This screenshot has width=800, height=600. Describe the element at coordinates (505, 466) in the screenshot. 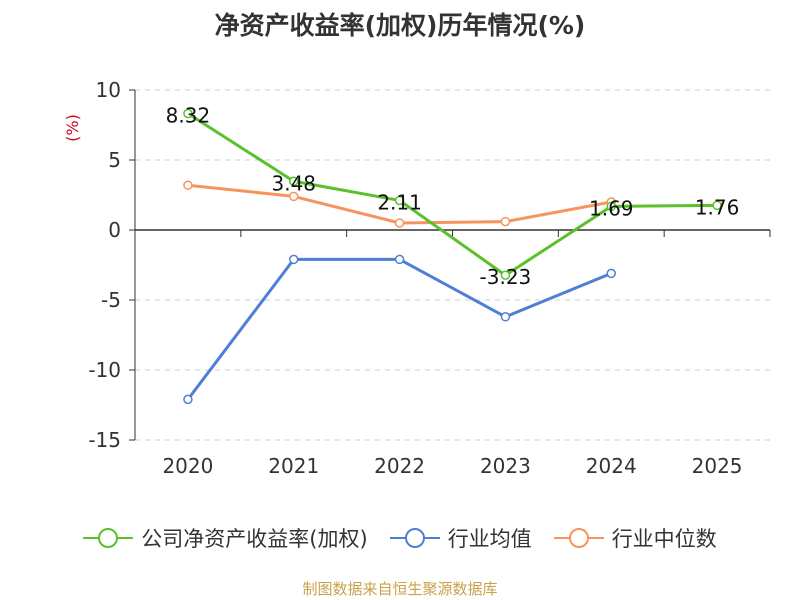

I see `x-tick-label: 2023` at that location.